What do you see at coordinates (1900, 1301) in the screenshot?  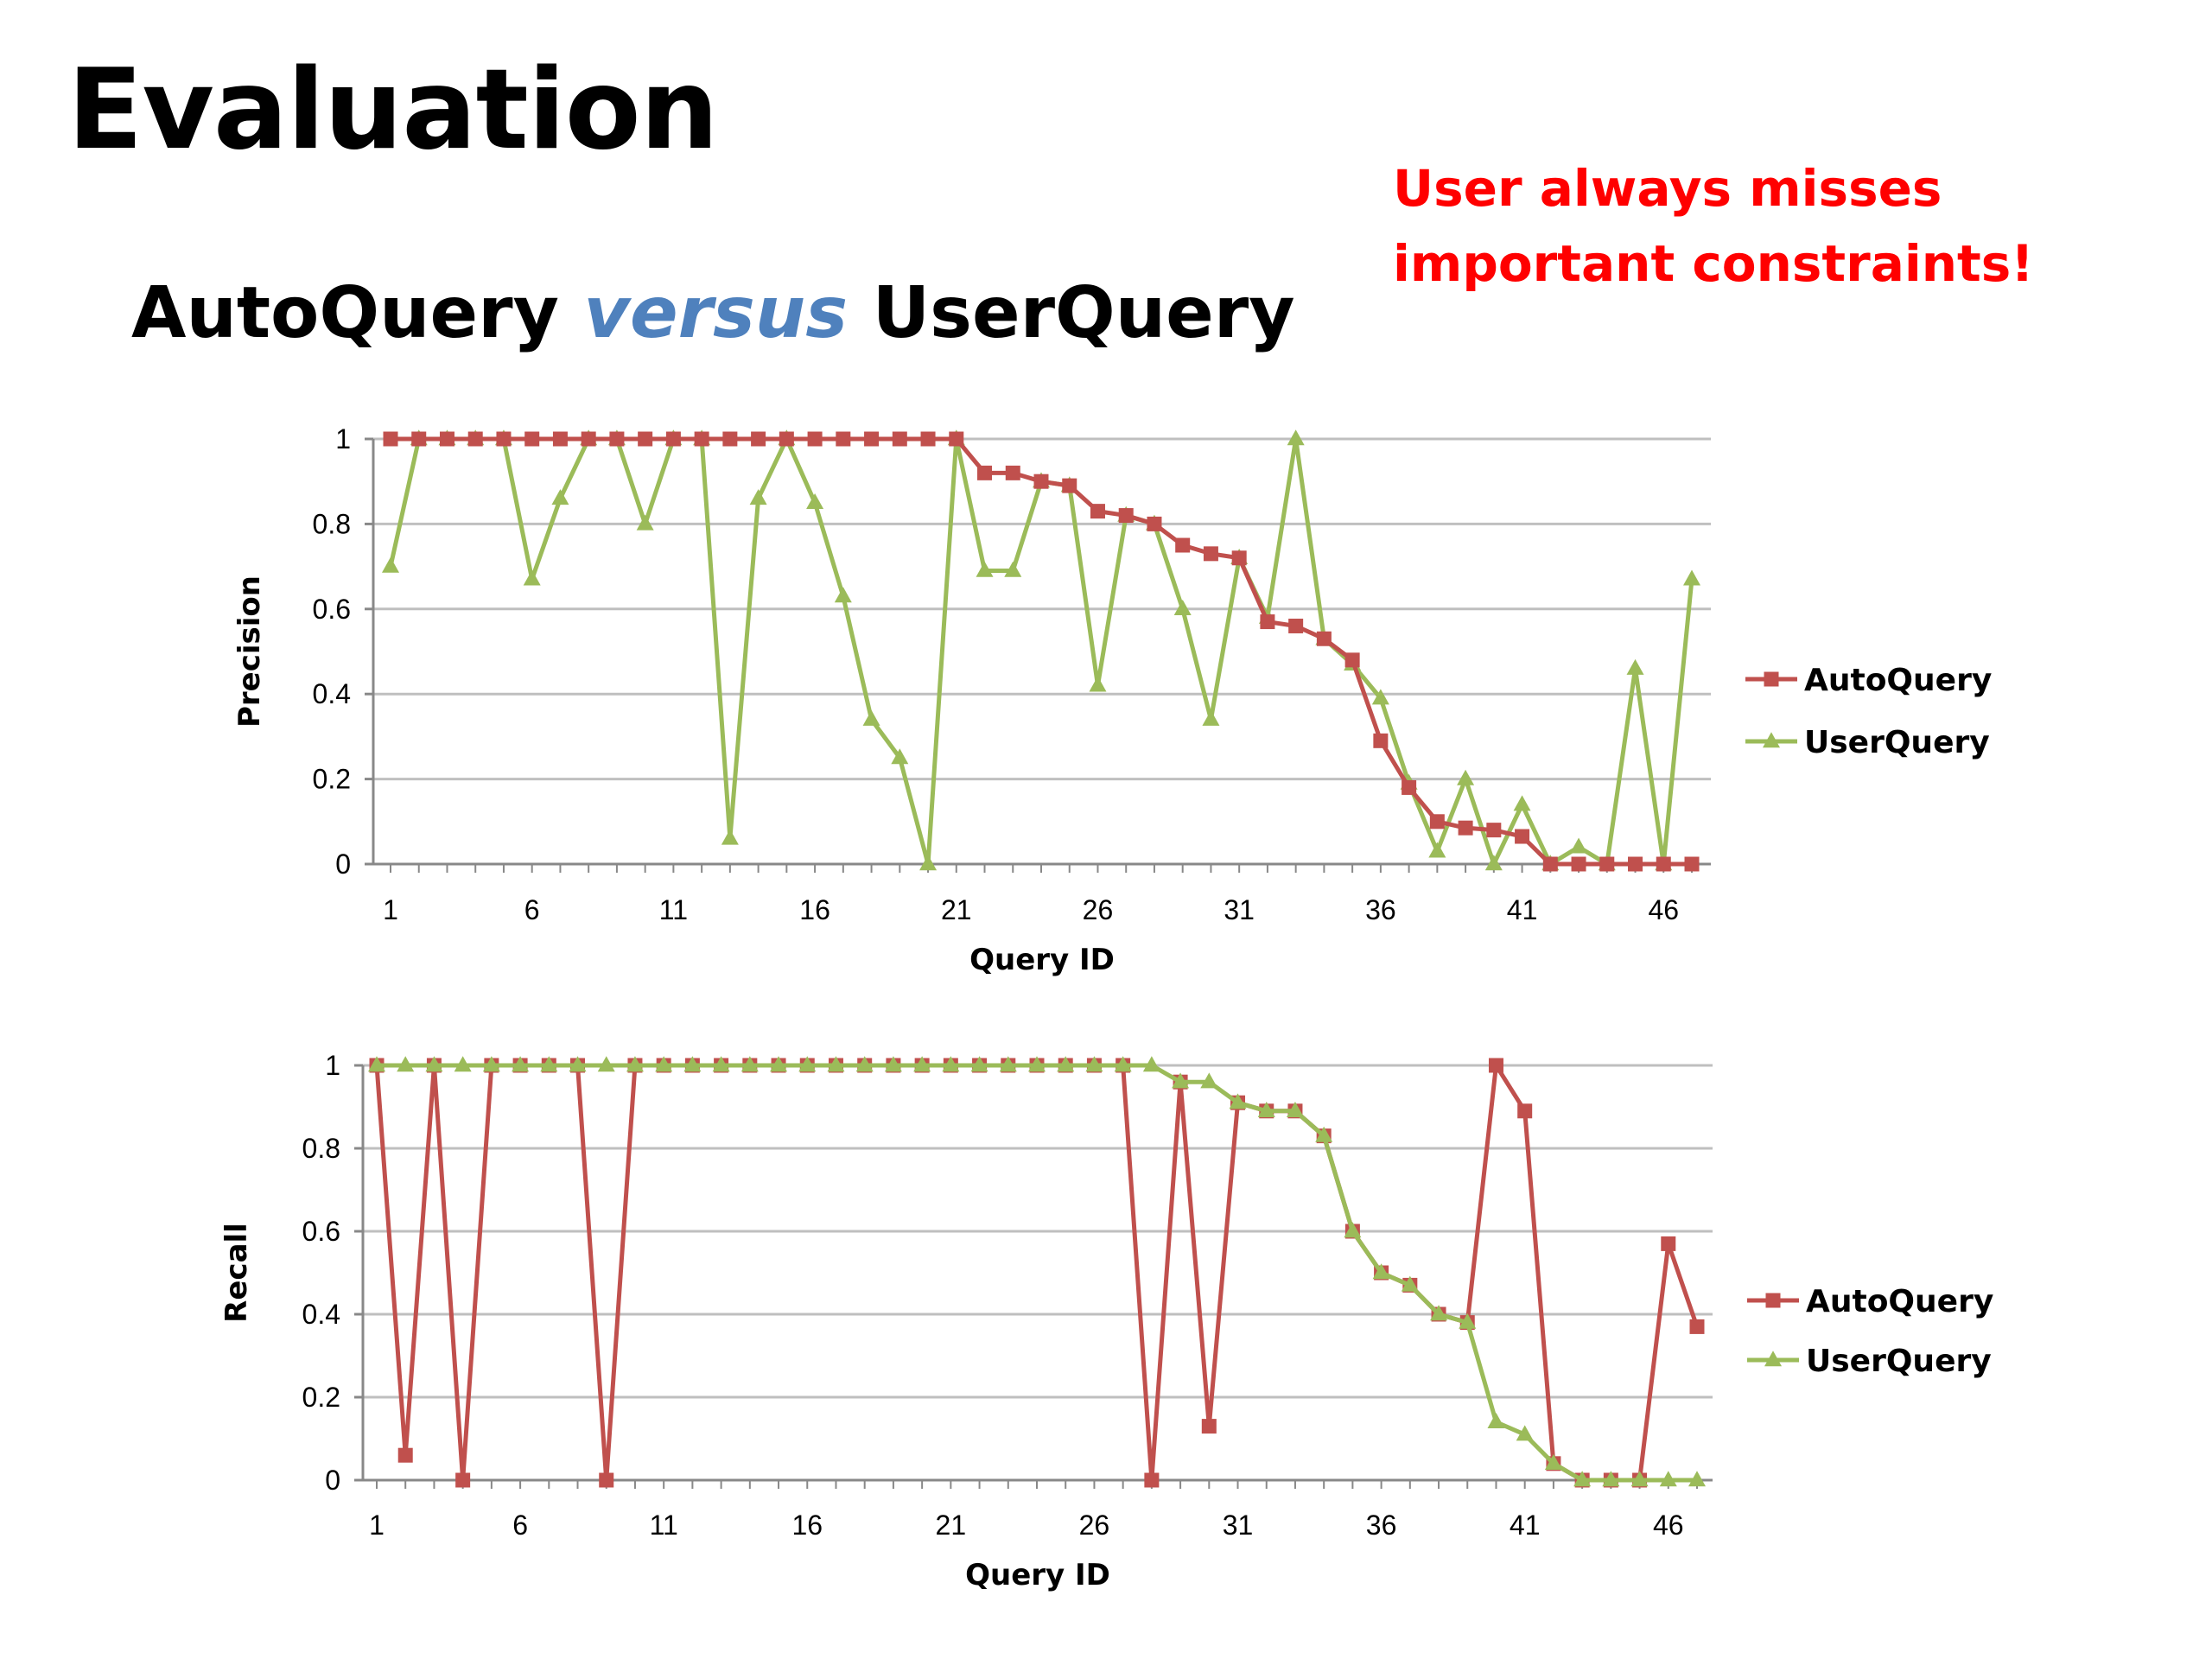 I see `recall-legend-autoquery-label: AutoQuery` at bounding box center [1900, 1301].